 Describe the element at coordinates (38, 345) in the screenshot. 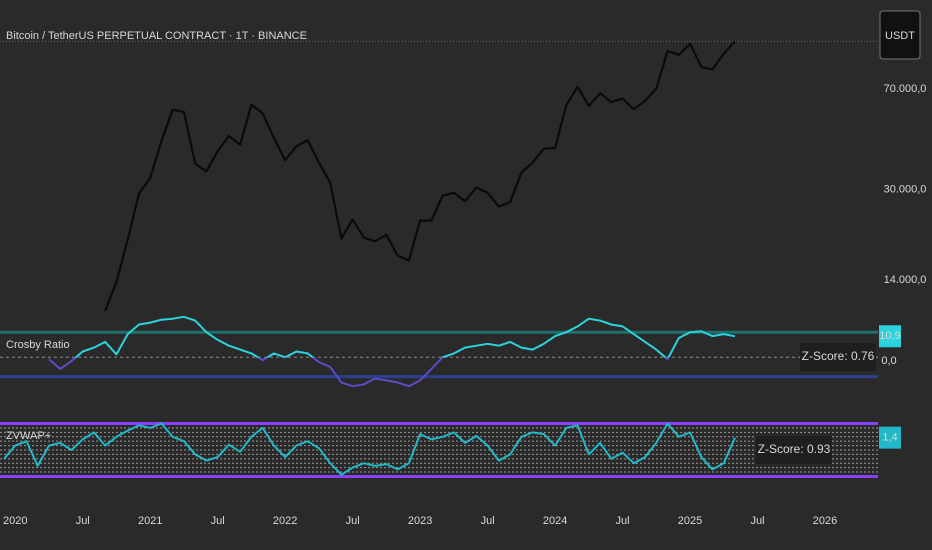

I see `pane-title: Crosby Ratio` at that location.